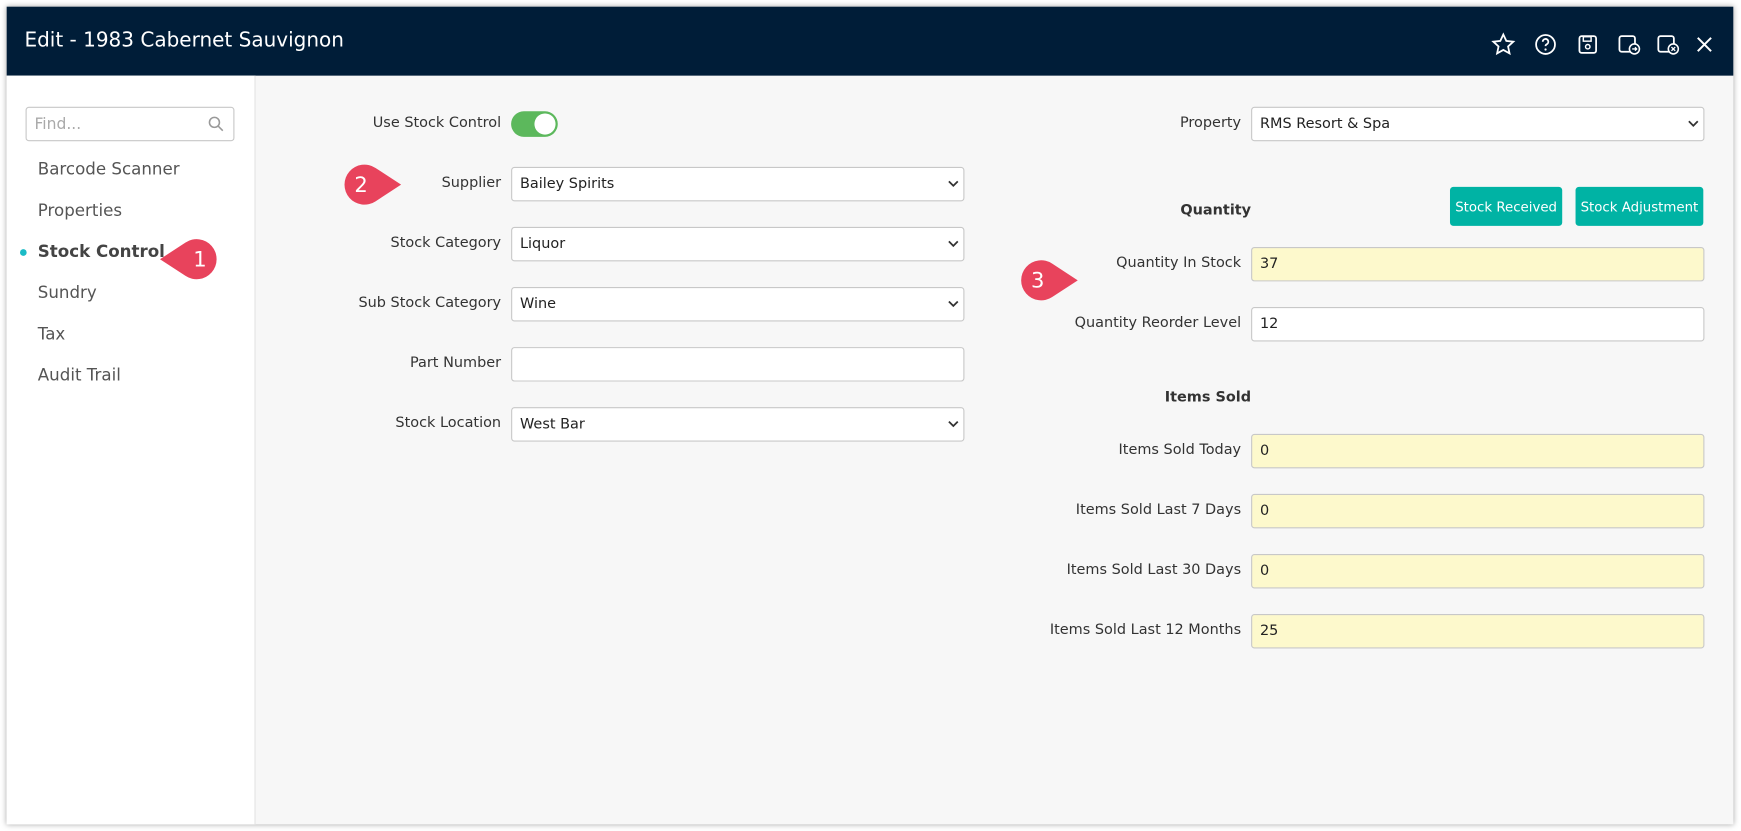 The height and width of the screenshot is (831, 1741). Describe the element at coordinates (101, 251) in the screenshot. I see `menu-item: Stock Control` at that location.